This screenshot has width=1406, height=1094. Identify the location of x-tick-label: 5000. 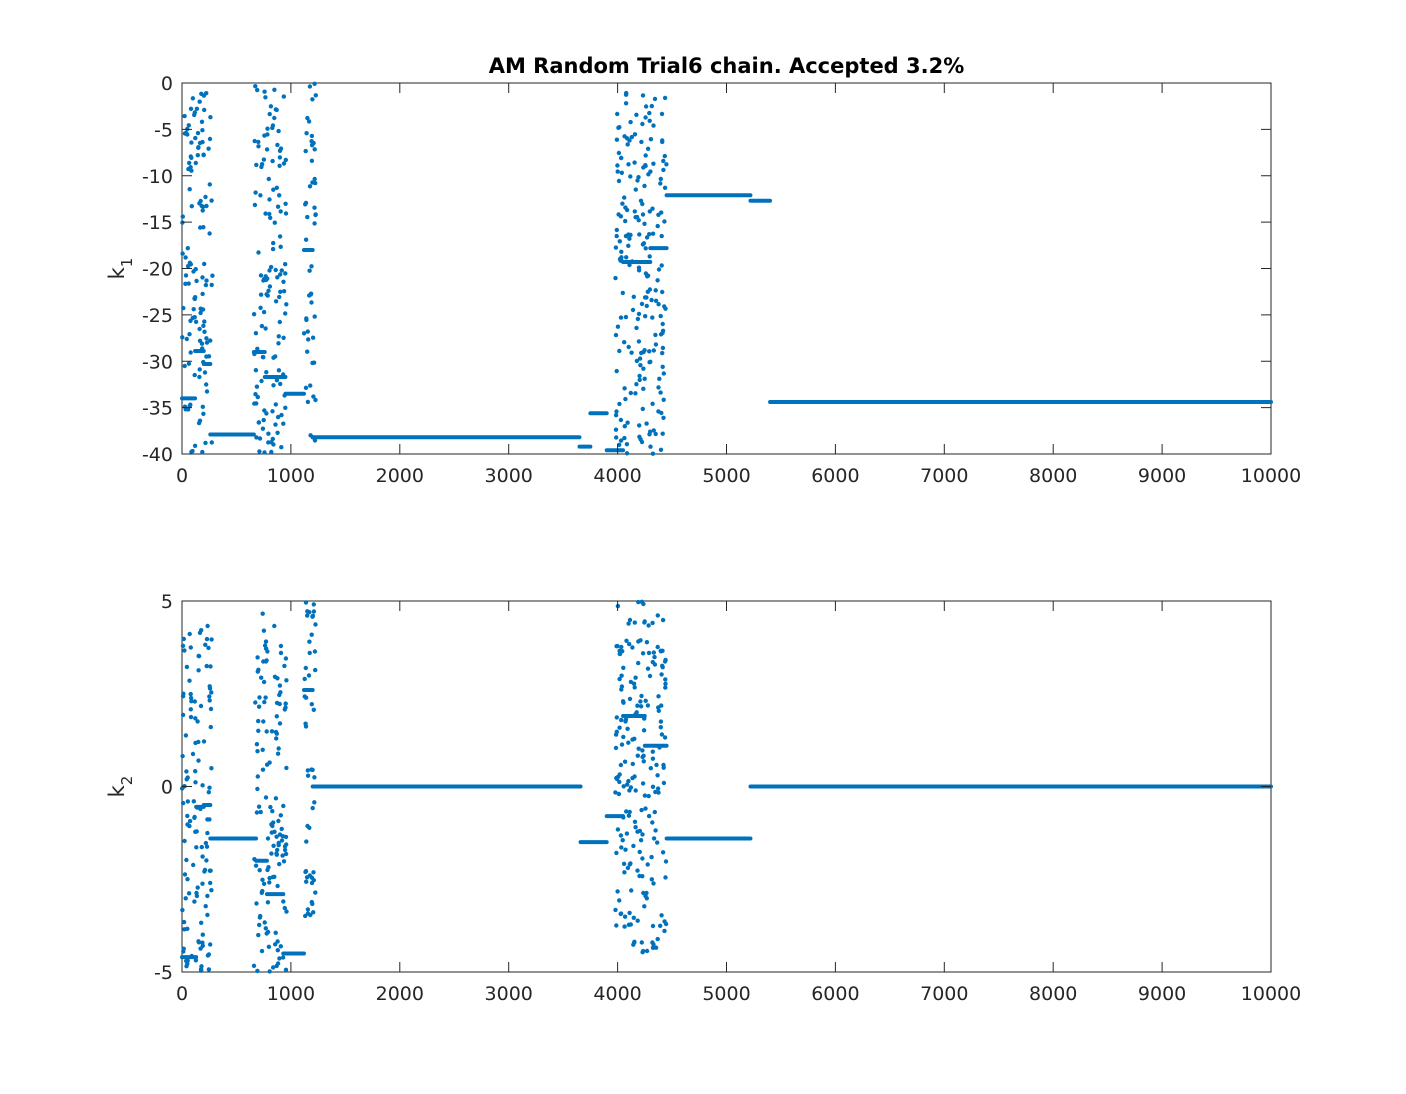
(726, 994).